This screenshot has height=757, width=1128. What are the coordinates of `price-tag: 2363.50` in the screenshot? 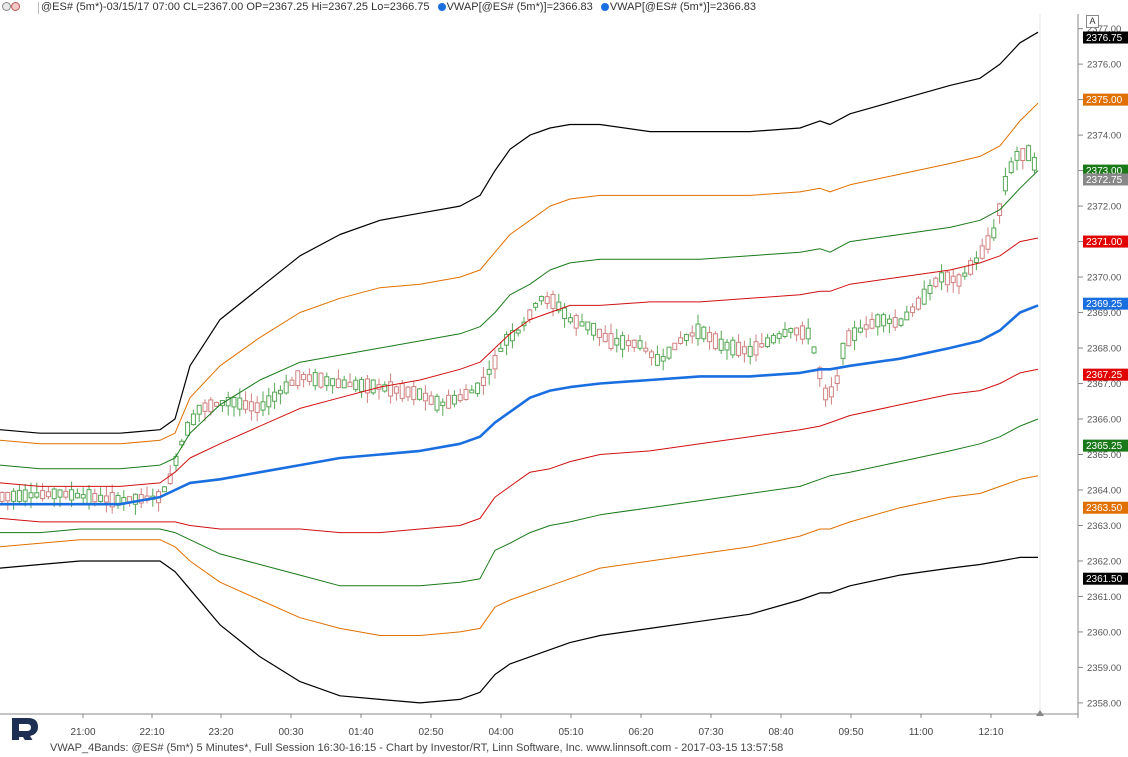 It's located at (1105, 507).